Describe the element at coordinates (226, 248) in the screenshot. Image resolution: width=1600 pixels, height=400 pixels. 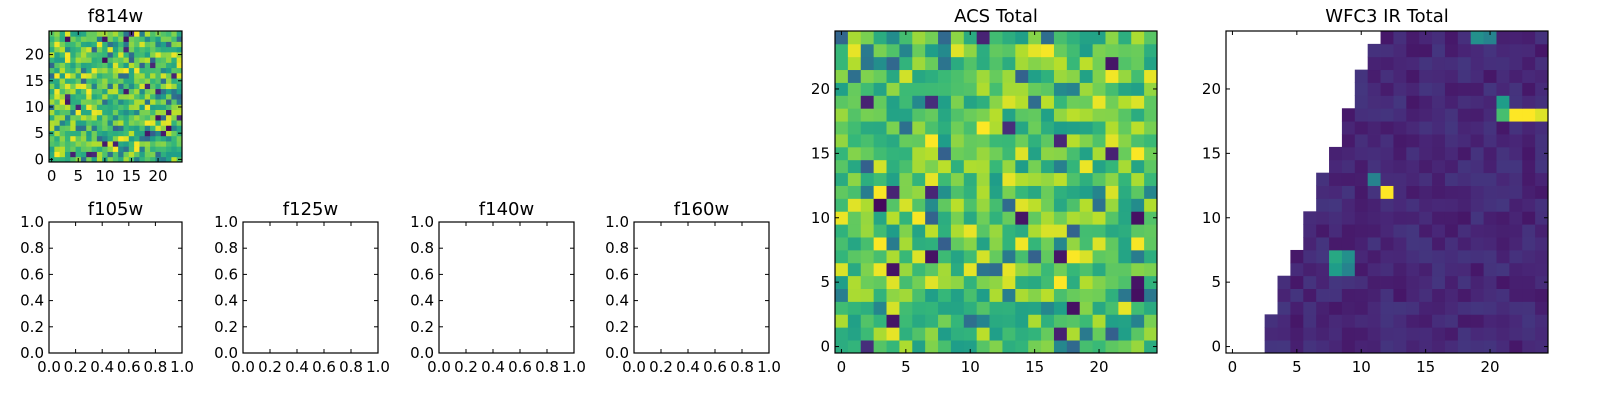
I see `y-tick-label: 0.8` at that location.